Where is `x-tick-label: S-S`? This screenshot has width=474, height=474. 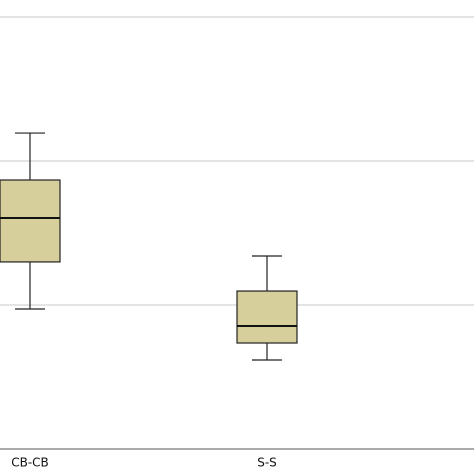
x-tick-label: S-S is located at coordinates (267, 463).